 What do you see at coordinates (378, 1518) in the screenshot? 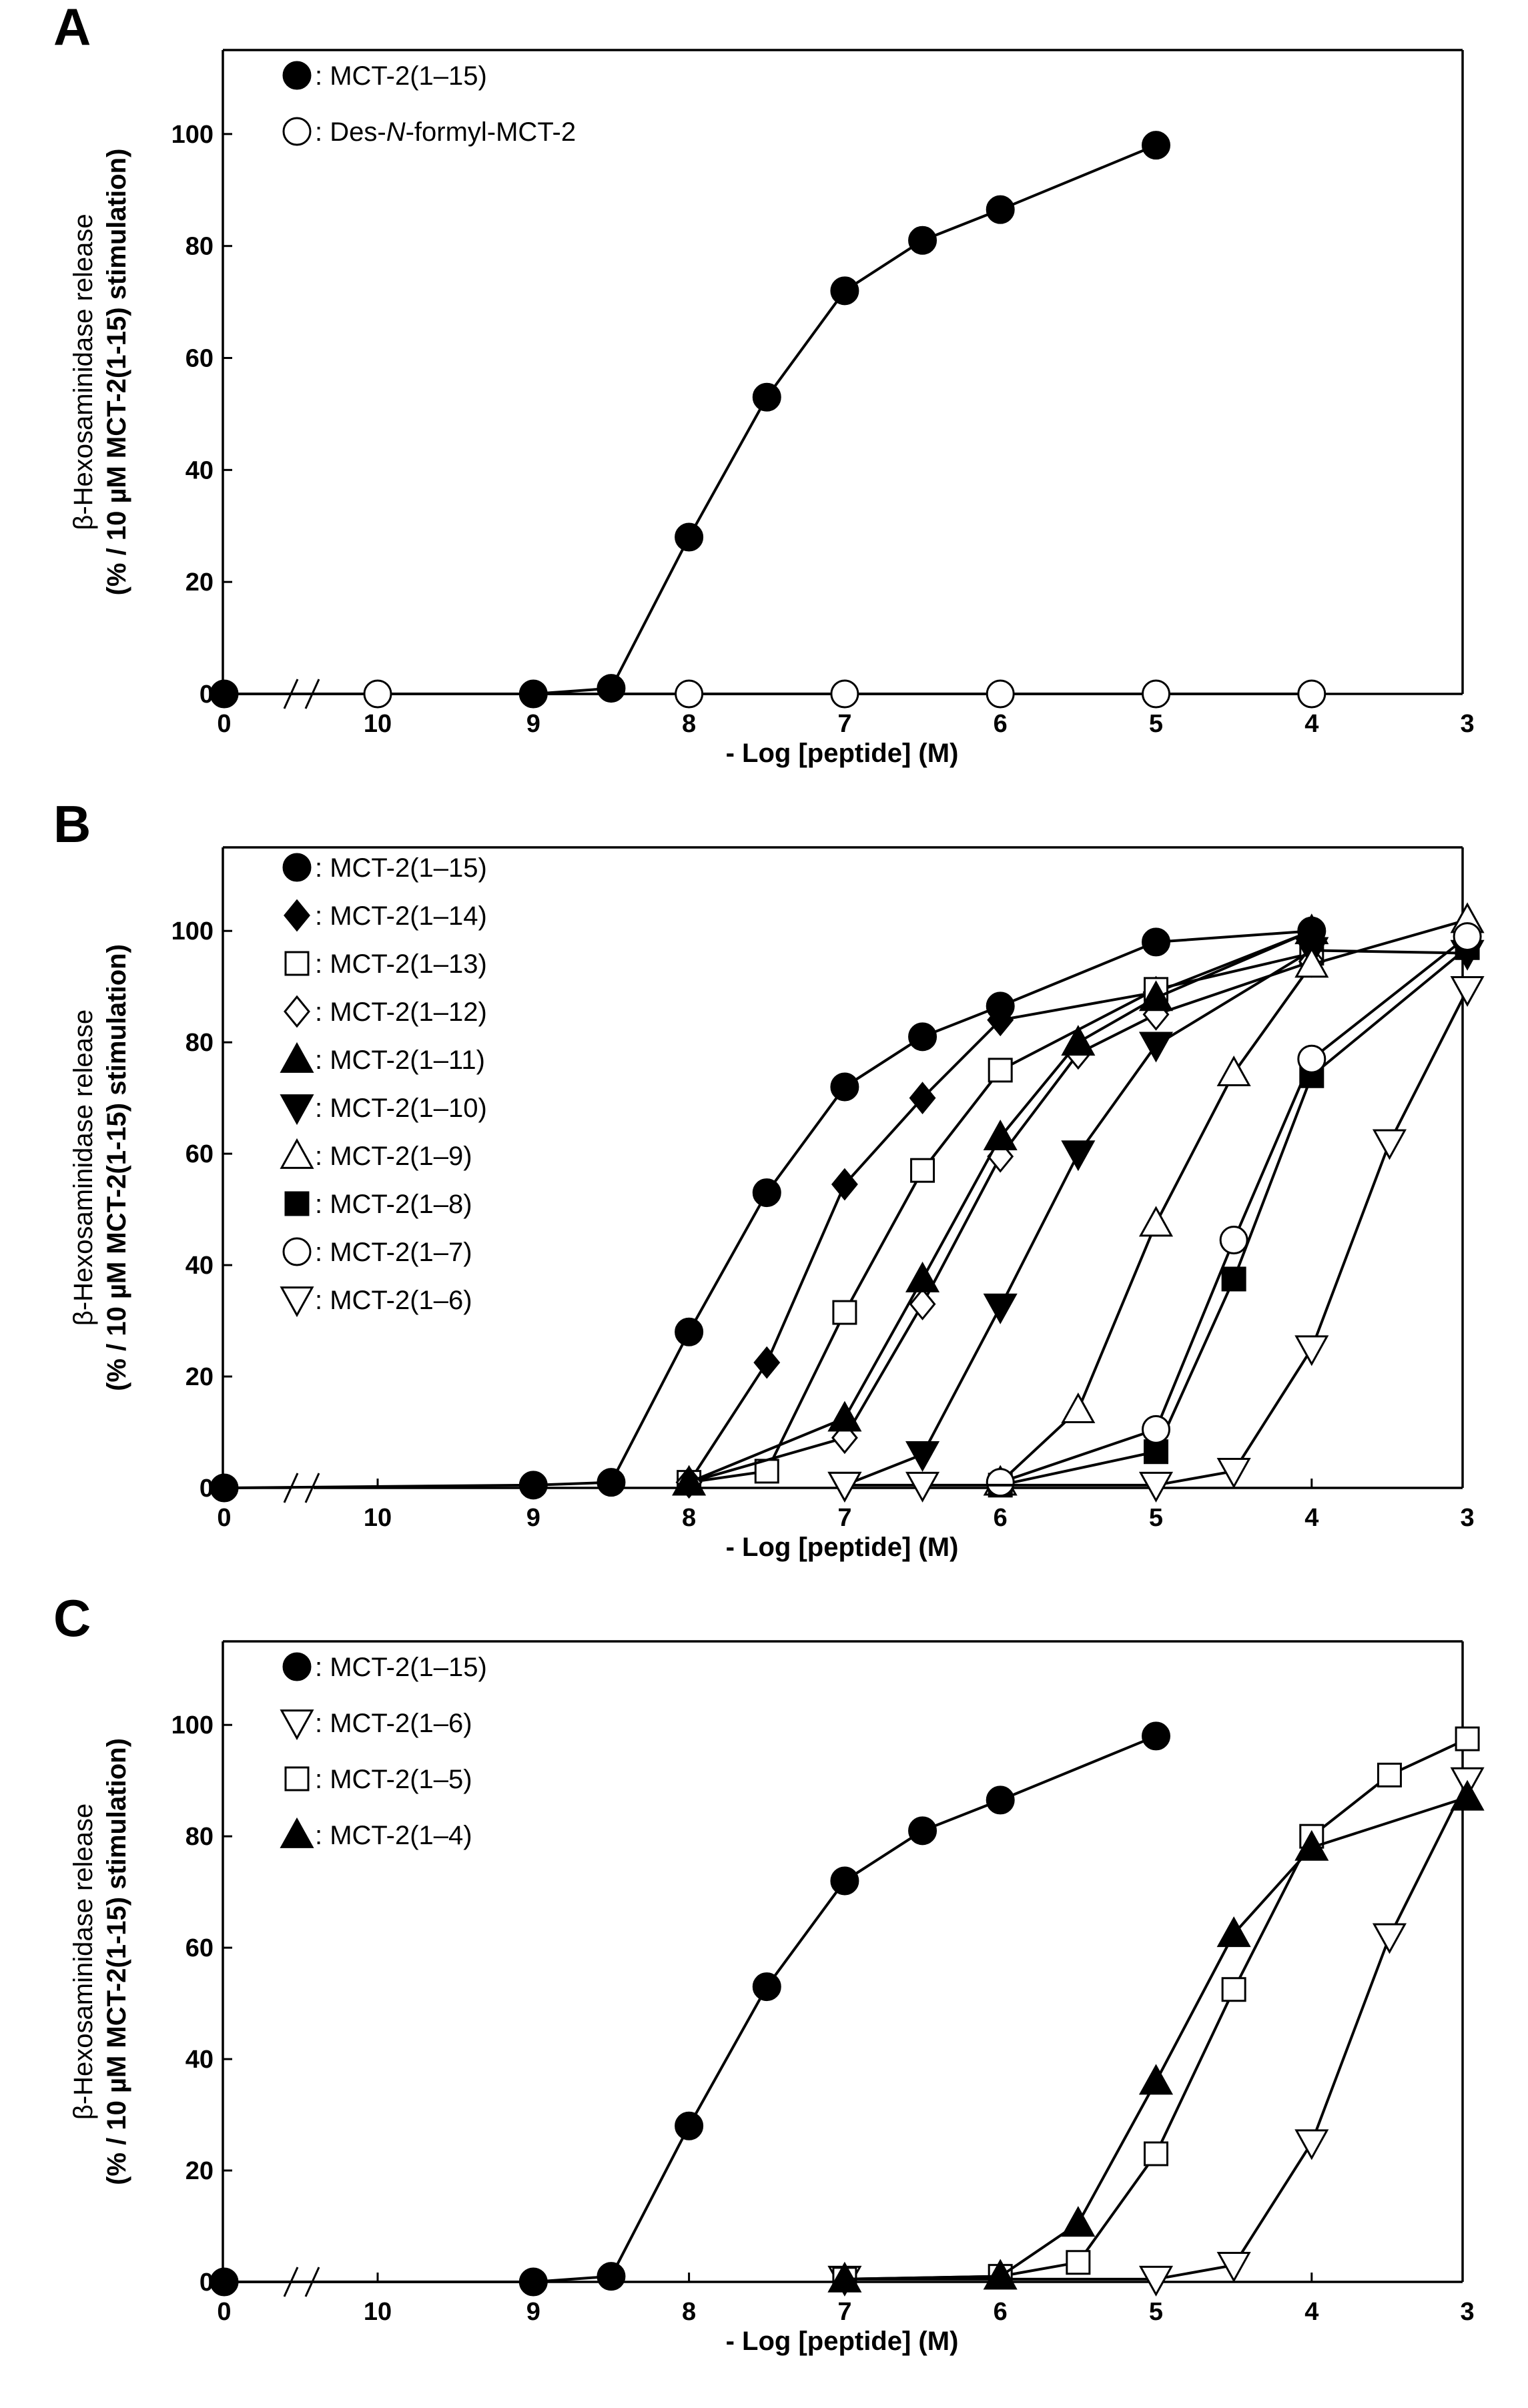
I see `x-tick-label: 10` at bounding box center [378, 1518].